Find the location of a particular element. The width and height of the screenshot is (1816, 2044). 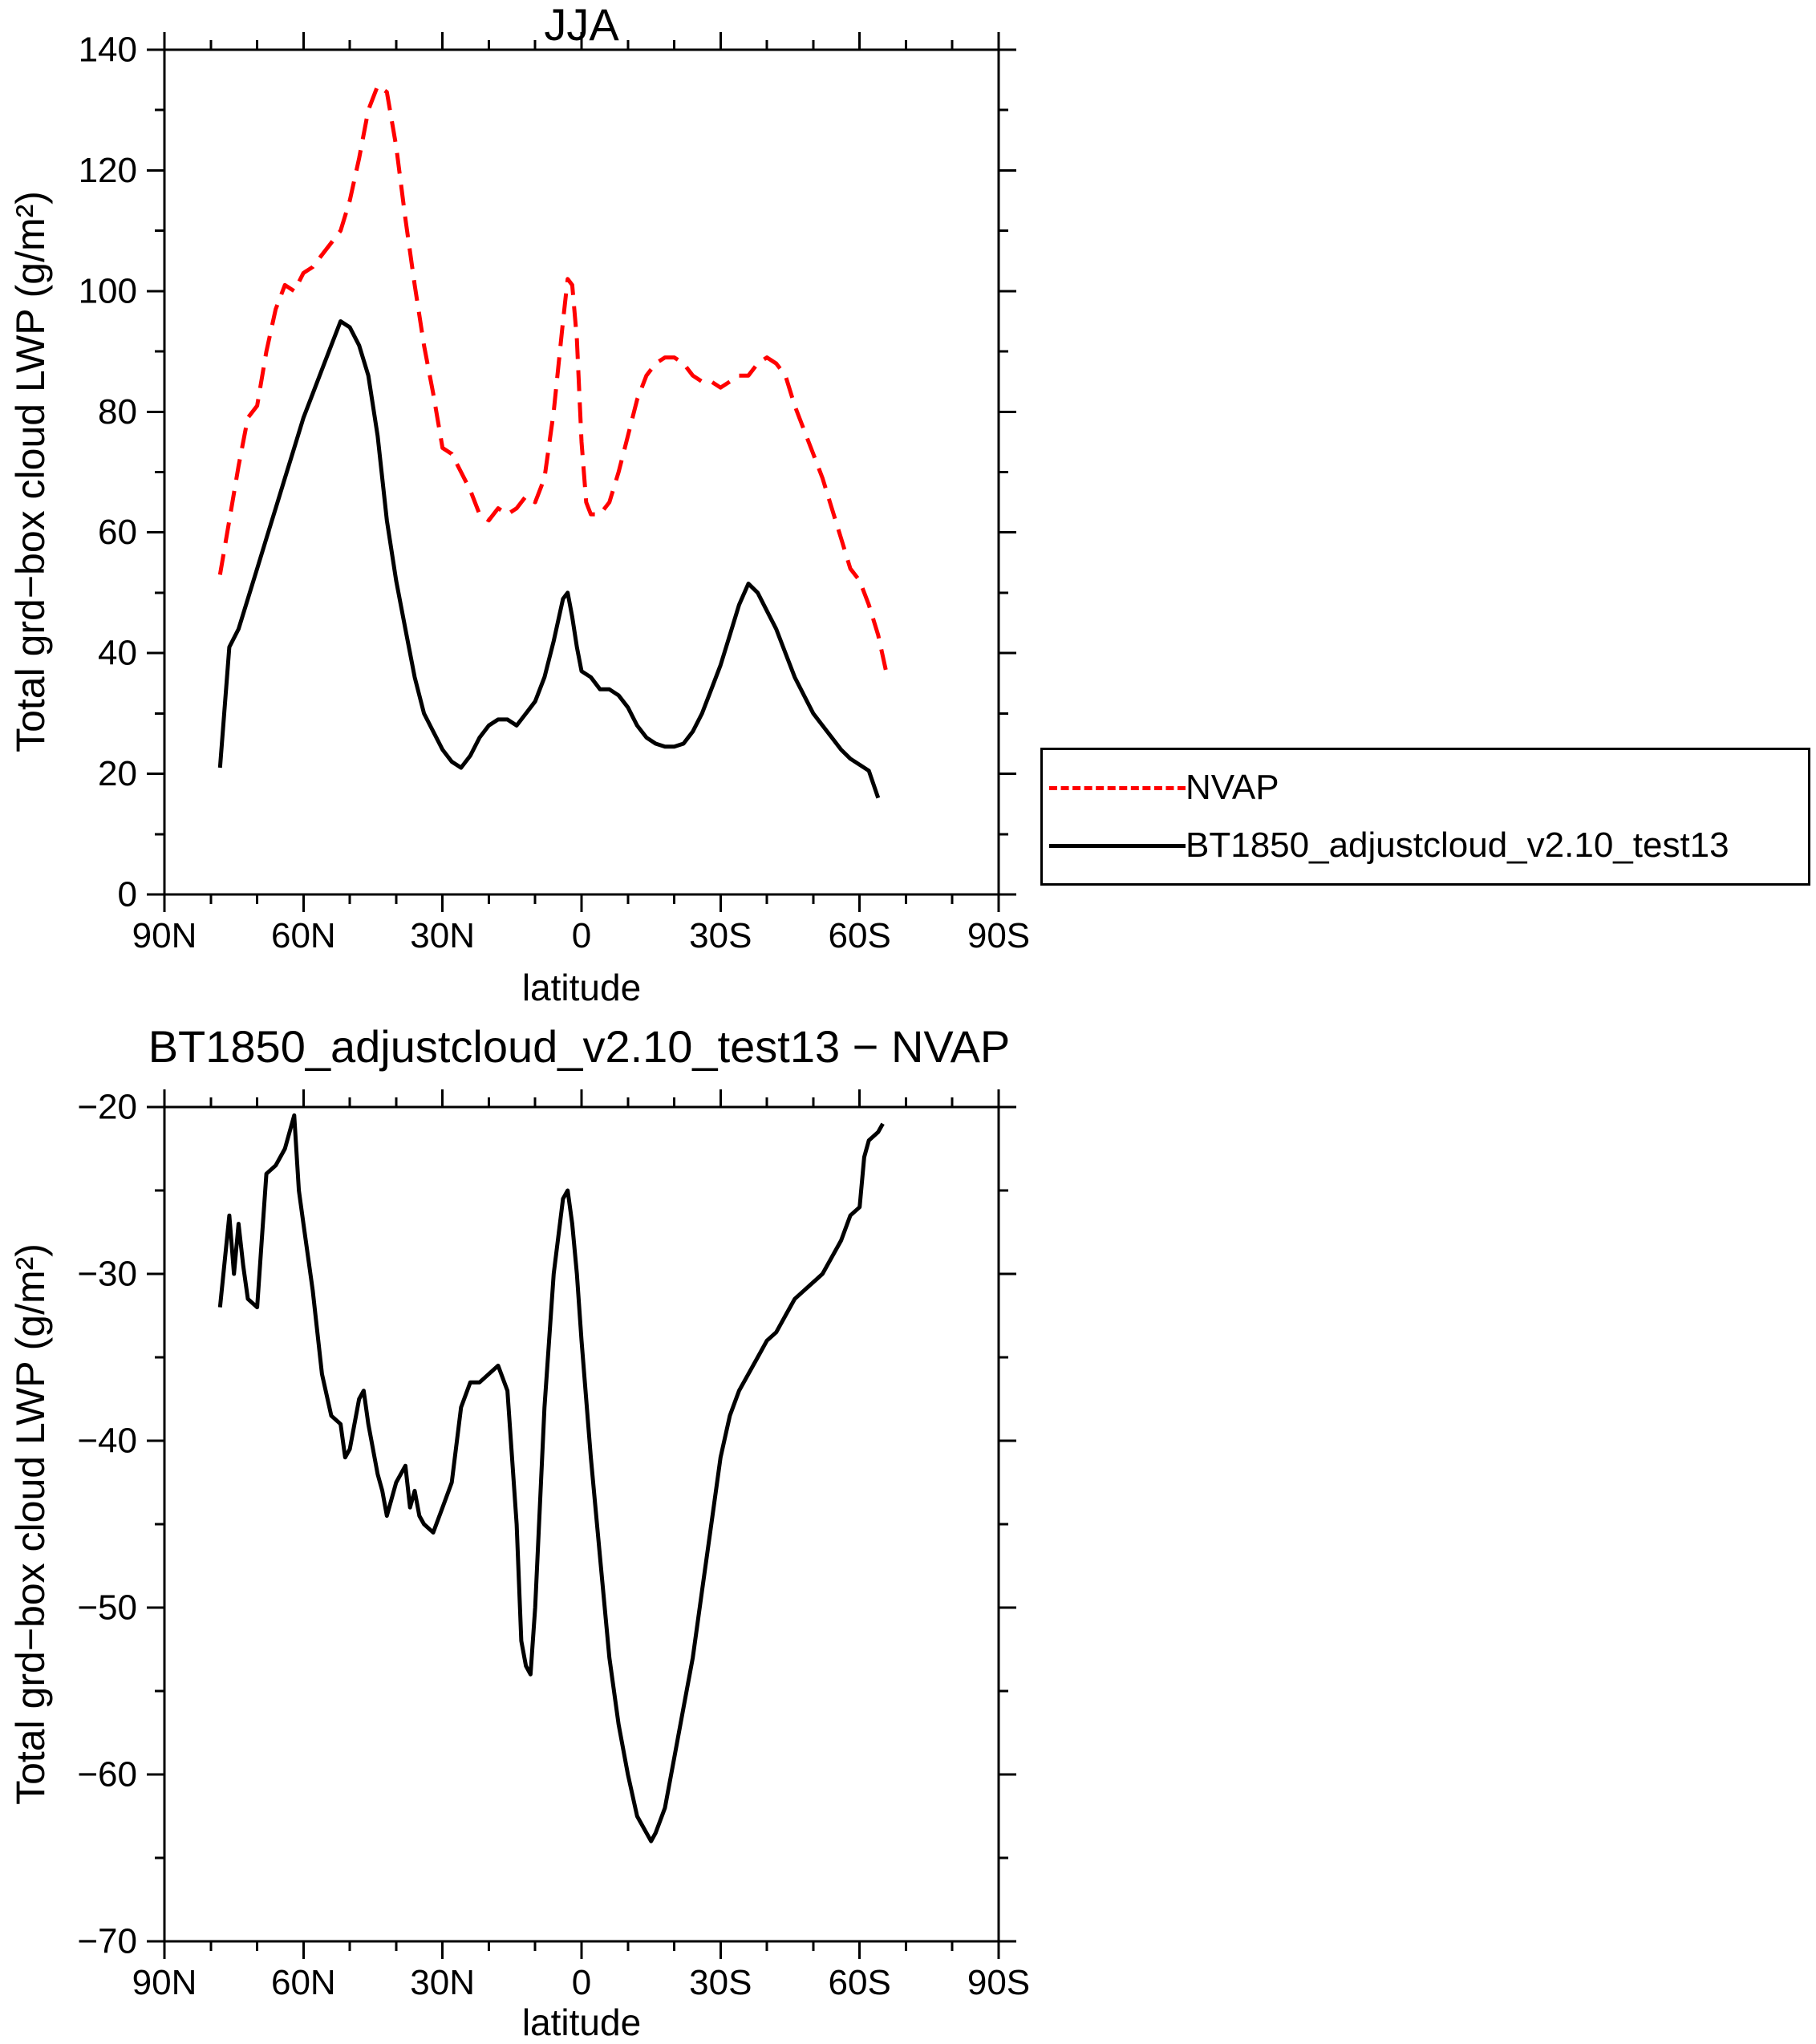

bottom-chart-title: BT1850_adjustcloud_v2.10_test13 − NVAP is located at coordinates (579, 1047).